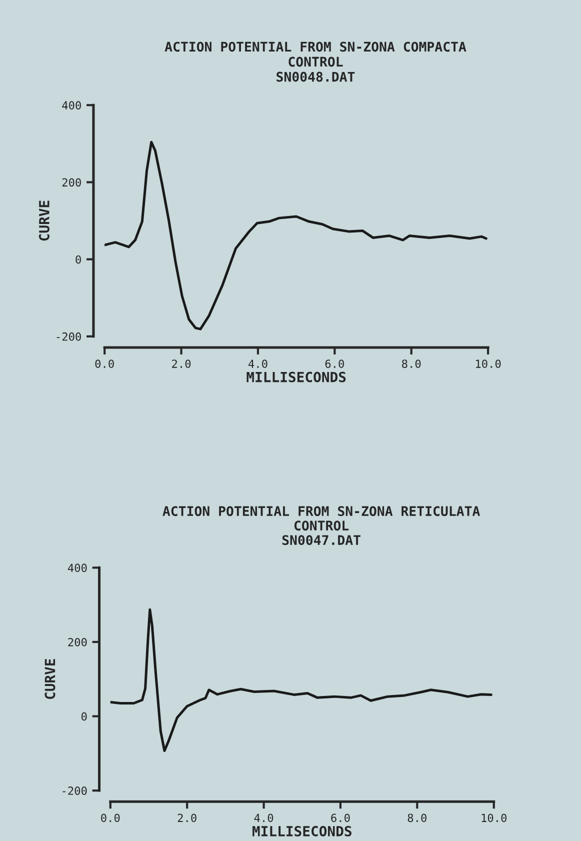 This screenshot has height=841, width=581. Describe the element at coordinates (321, 511) in the screenshot. I see `chart-title: ACTION POTENTIAL FROM SN-ZONA RETICULATA` at that location.